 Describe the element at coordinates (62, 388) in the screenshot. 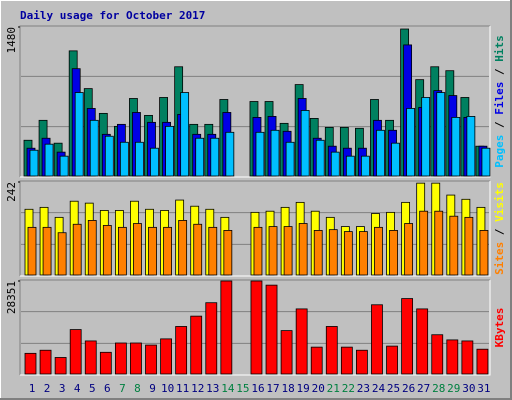

I see `x-tick-label: 3` at that location.